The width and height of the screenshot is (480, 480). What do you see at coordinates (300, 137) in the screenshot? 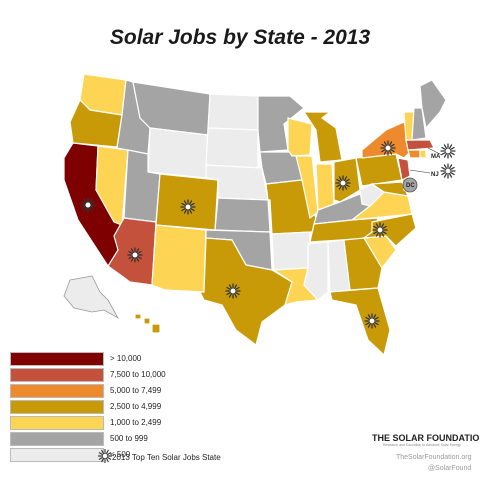
I see `state-wisconsin` at bounding box center [300, 137].